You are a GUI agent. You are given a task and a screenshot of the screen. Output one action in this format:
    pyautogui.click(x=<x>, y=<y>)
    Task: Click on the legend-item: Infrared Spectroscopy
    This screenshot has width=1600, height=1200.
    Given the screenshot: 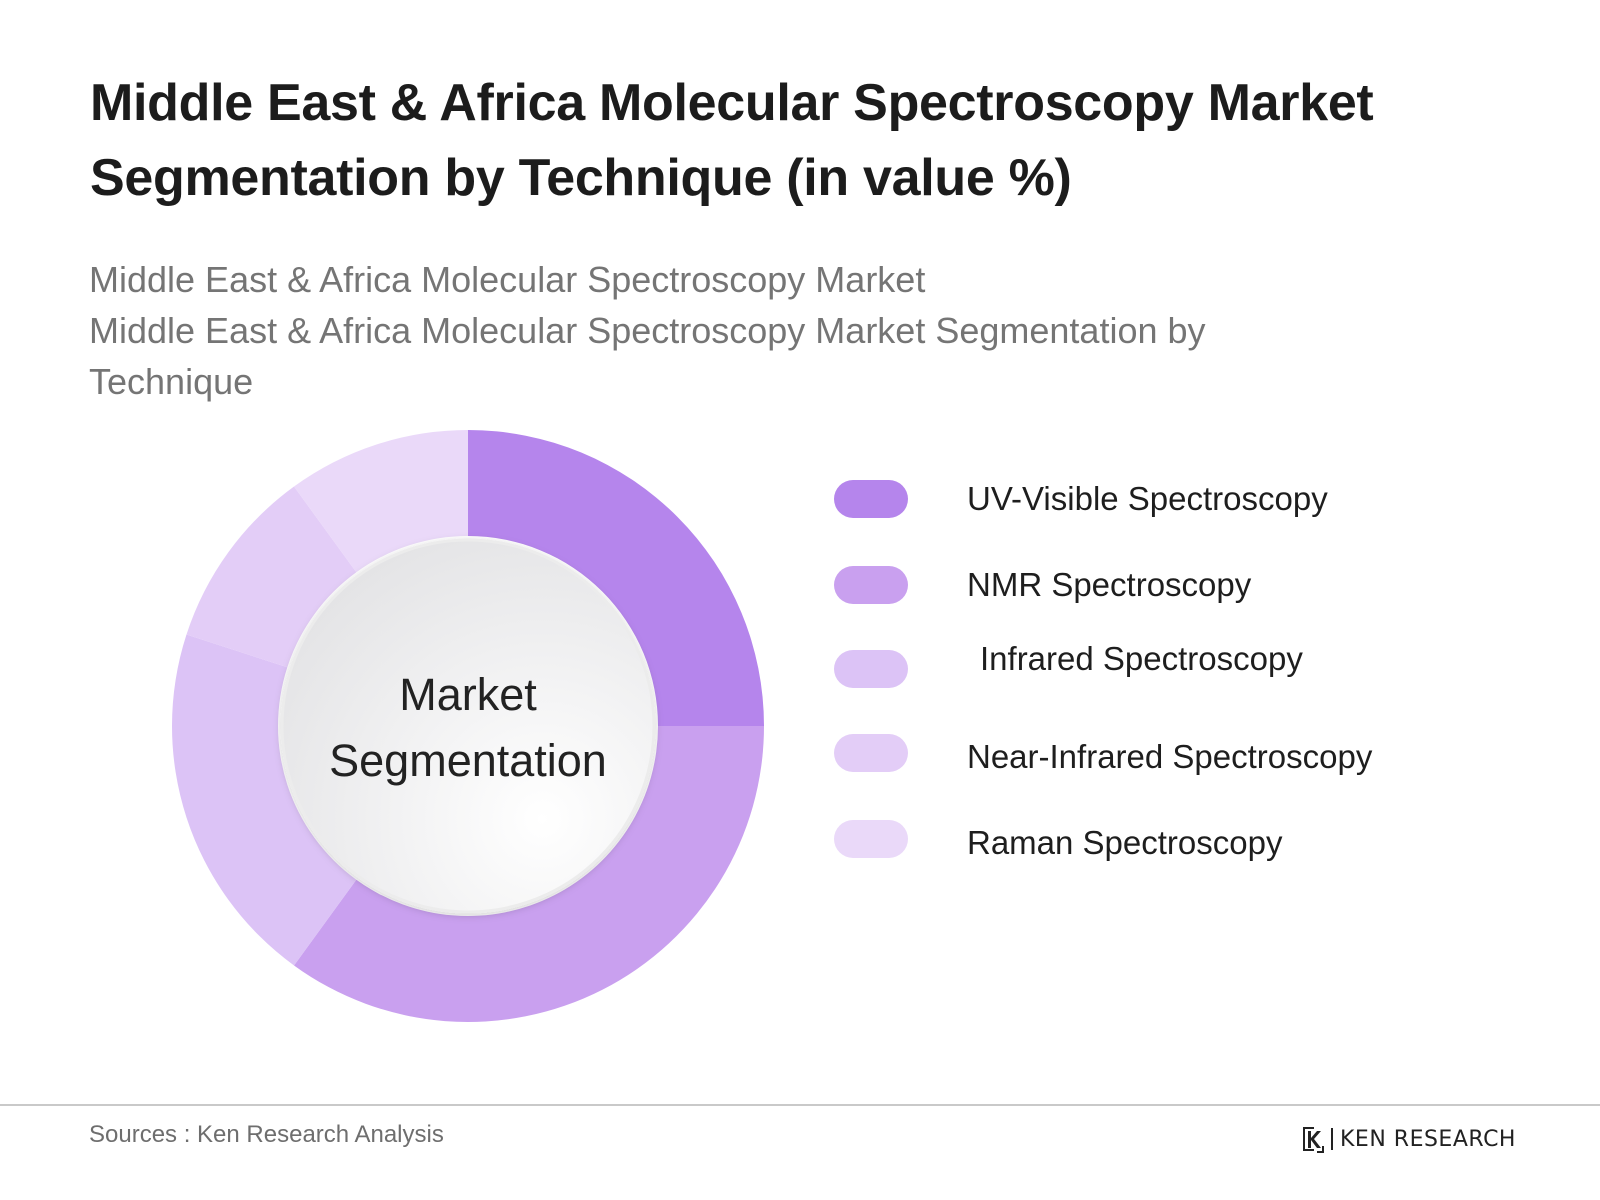 What is the action you would take?
    pyautogui.click(x=1184, y=663)
    